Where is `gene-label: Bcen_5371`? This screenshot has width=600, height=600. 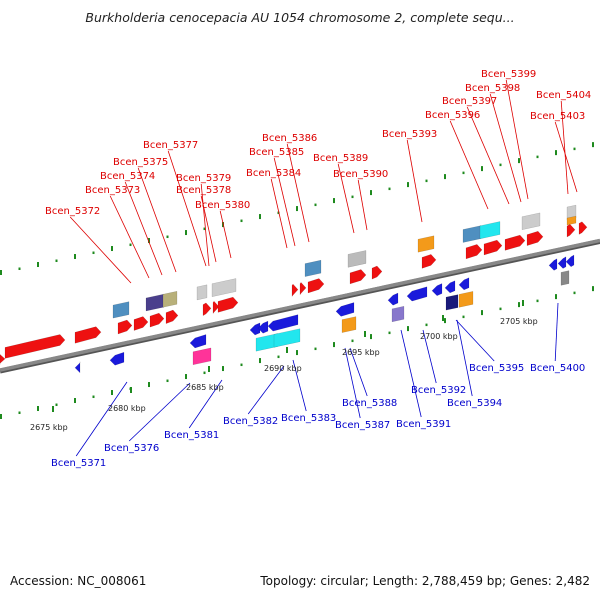
gene-label: Bcen_5371 is located at coordinates (78, 463).